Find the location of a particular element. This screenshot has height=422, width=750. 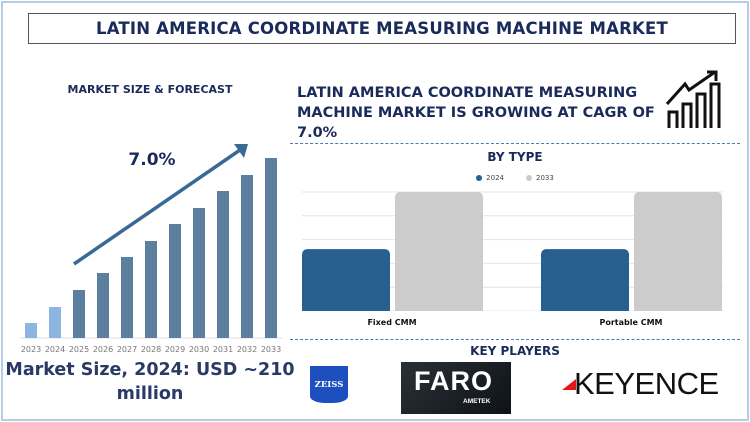

year-label: 2026 is located at coordinates (103, 349).